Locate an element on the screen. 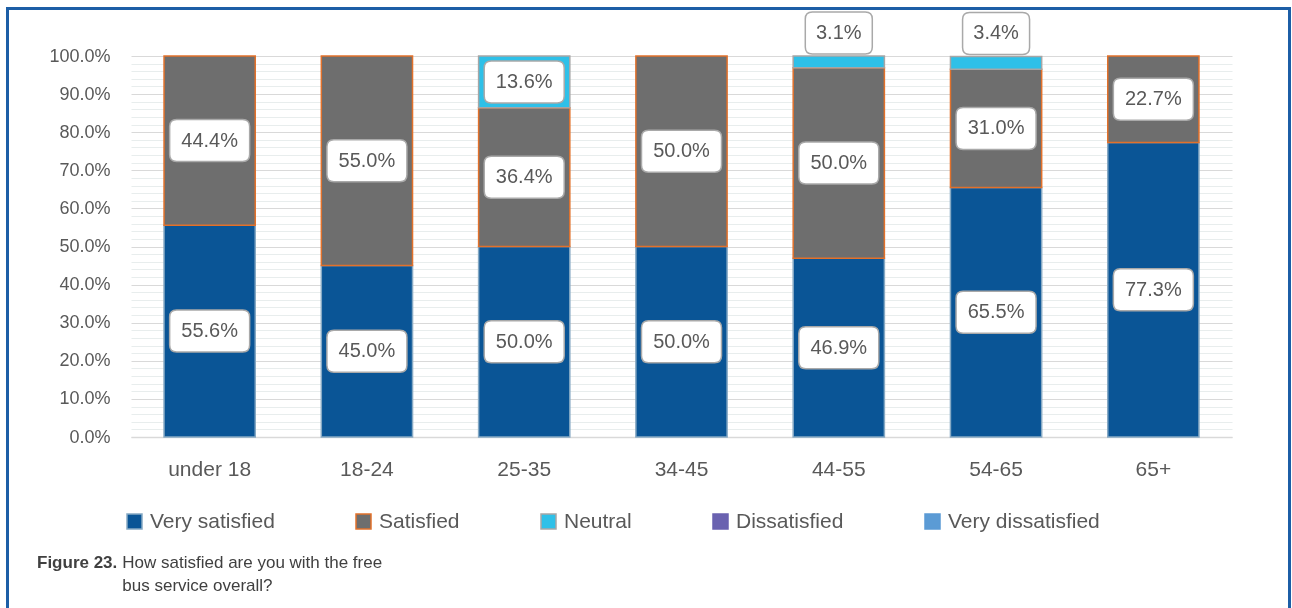  x-tick-label: 18-24 is located at coordinates (367, 468).